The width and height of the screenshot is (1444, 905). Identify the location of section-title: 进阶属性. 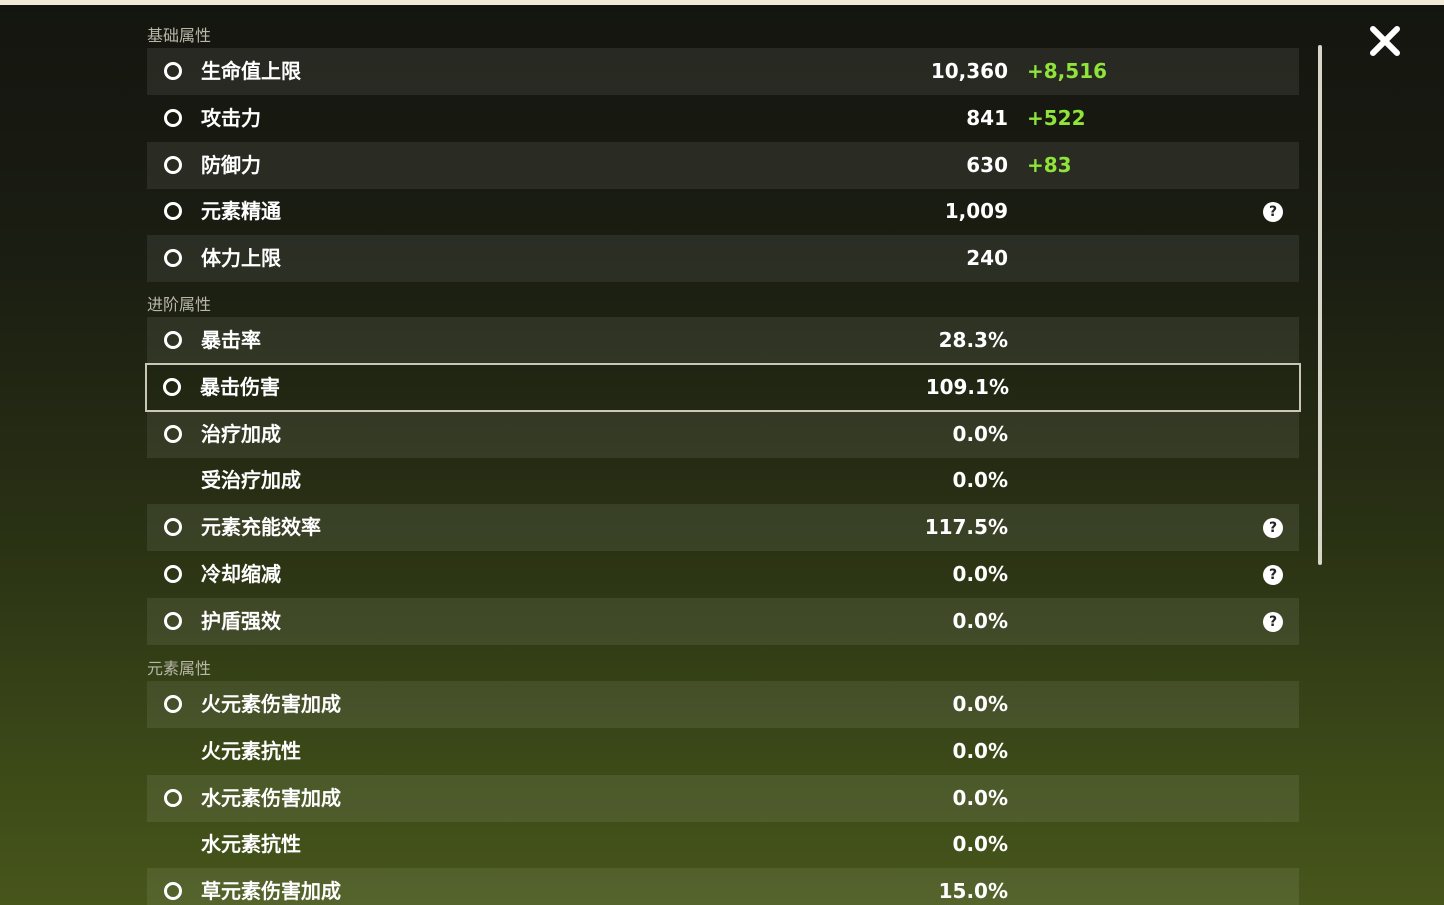
(179, 304).